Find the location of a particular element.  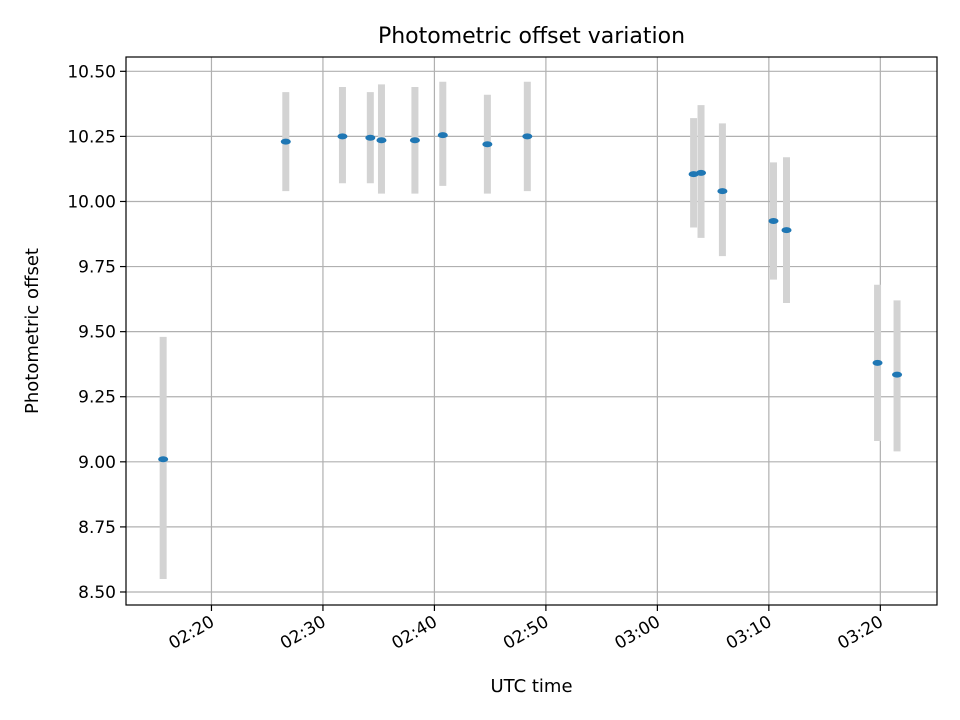

y-tick-label: 9.00 is located at coordinates (97, 463).